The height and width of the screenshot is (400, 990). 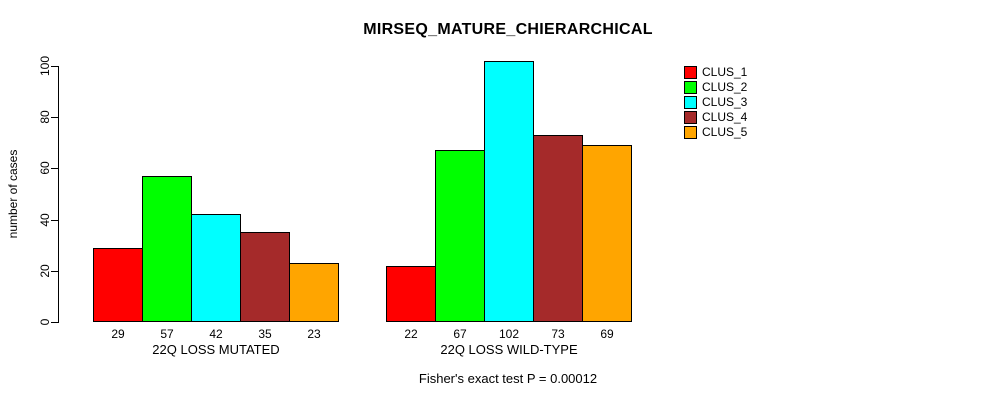 I want to click on bar-value-label: 57, so click(x=167, y=334).